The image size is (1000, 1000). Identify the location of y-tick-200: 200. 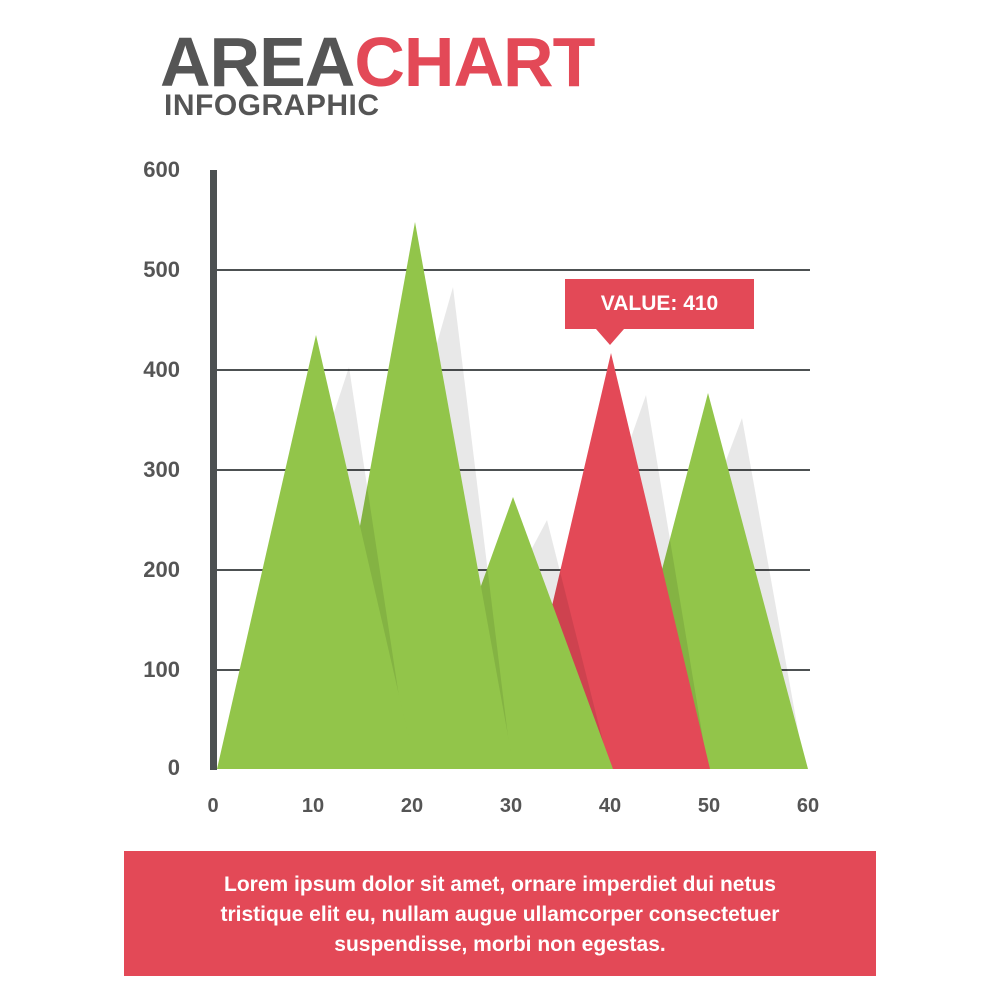
(161, 569).